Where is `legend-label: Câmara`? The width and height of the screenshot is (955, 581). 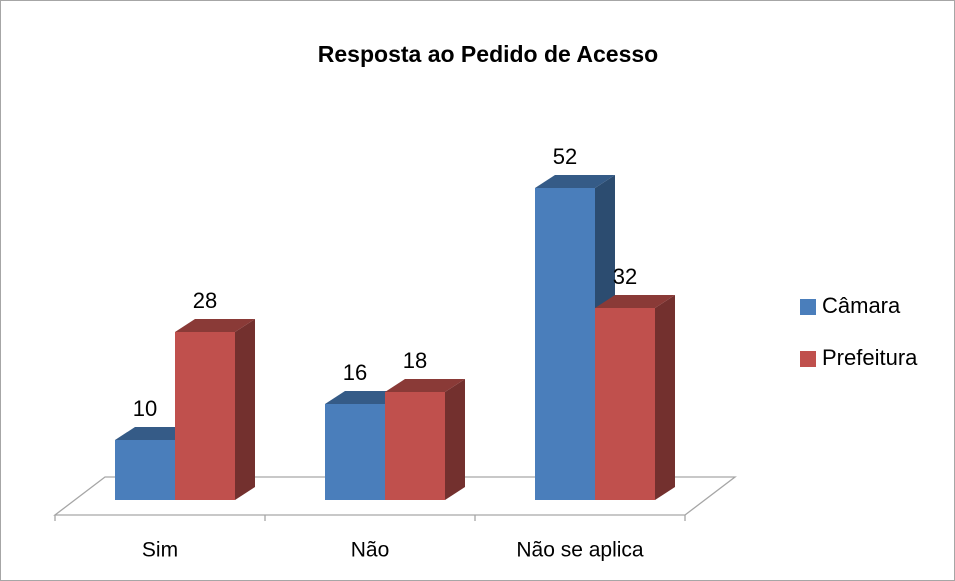
legend-label: Câmara is located at coordinates (861, 305).